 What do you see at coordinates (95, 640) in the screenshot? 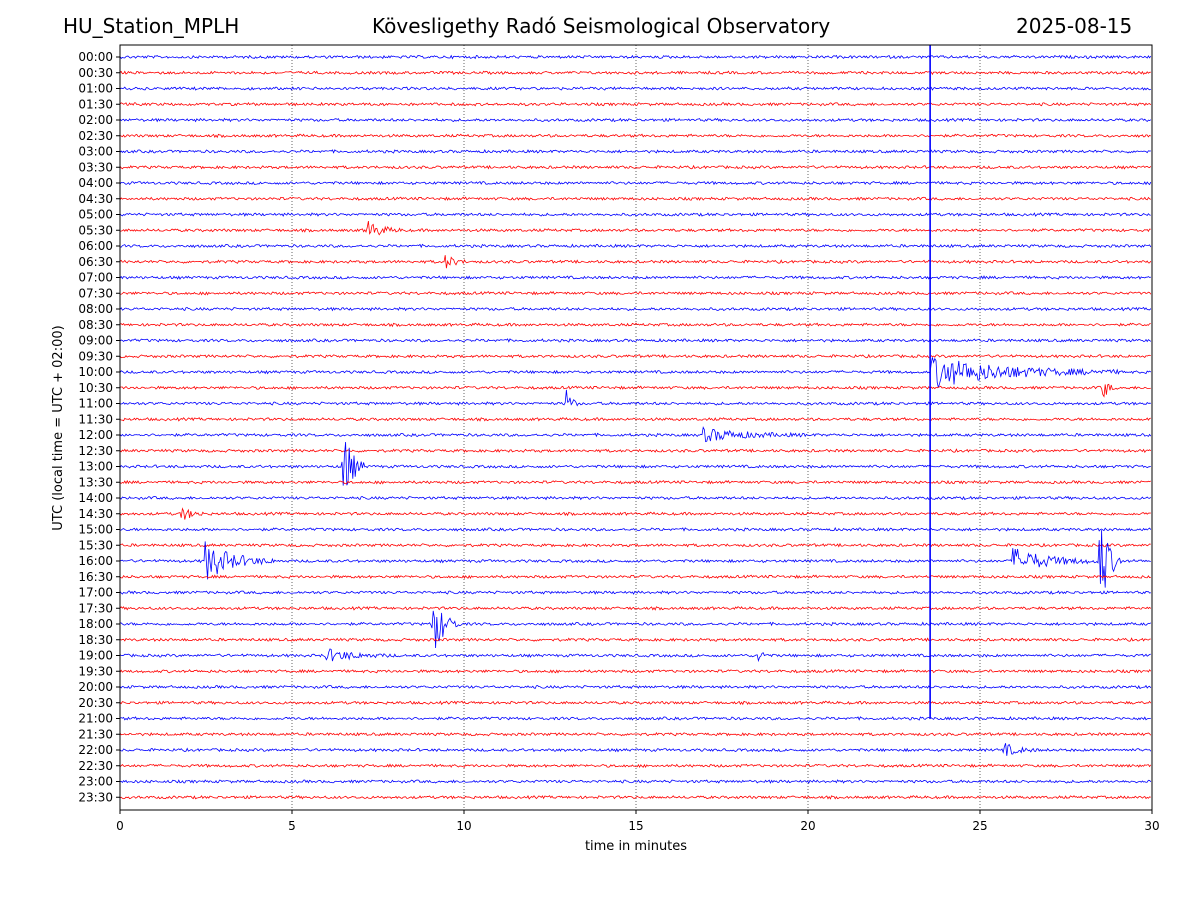
I see `y-tick-label: 18:30` at bounding box center [95, 640].